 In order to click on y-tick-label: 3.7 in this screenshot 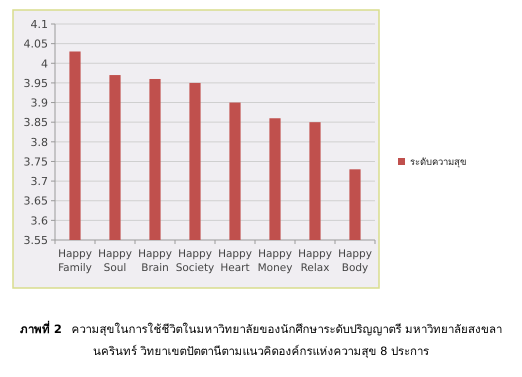, I will do `click(39, 181)`.